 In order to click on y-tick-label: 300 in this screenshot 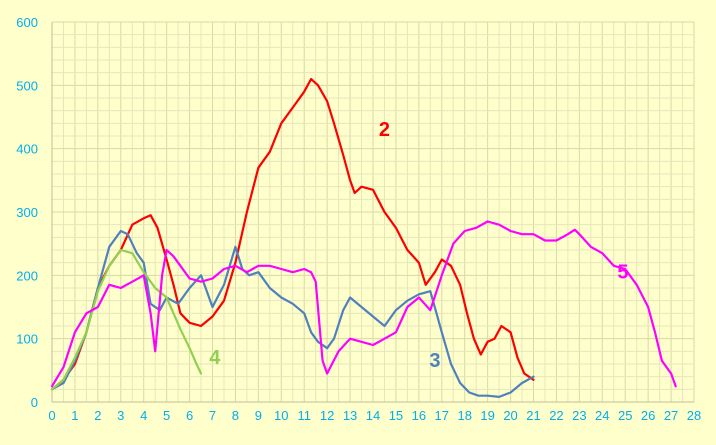, I will do `click(27, 212)`.